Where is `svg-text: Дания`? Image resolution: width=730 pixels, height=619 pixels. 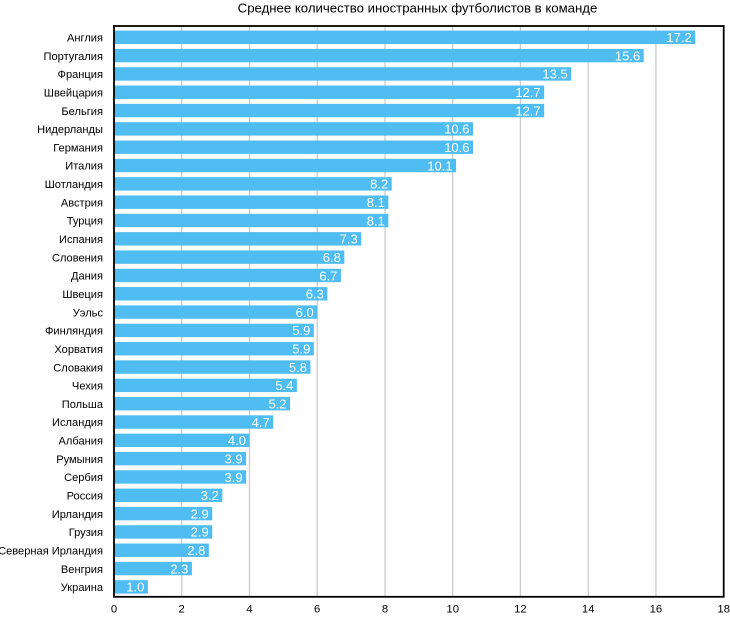
svg-text: Дания is located at coordinates (87, 277).